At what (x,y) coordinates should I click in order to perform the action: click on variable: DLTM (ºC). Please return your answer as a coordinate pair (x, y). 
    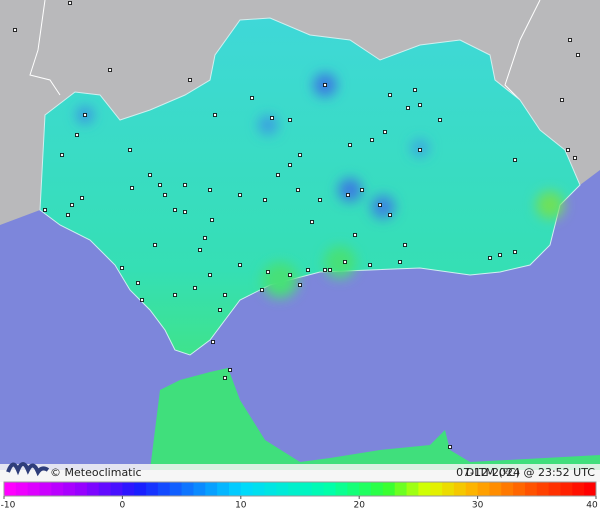
    Looking at the image, I should click on (493, 472).